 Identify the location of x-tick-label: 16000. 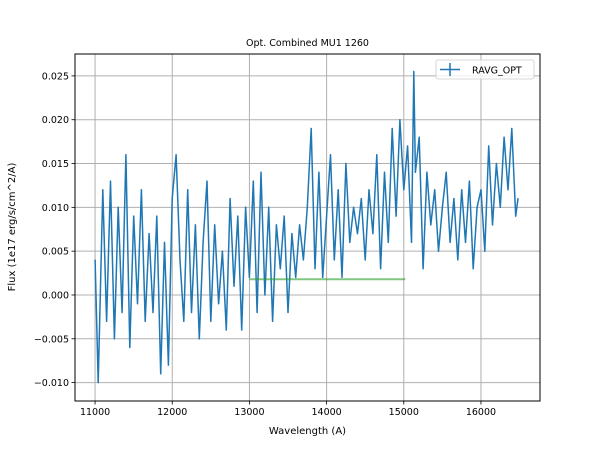
(481, 412).